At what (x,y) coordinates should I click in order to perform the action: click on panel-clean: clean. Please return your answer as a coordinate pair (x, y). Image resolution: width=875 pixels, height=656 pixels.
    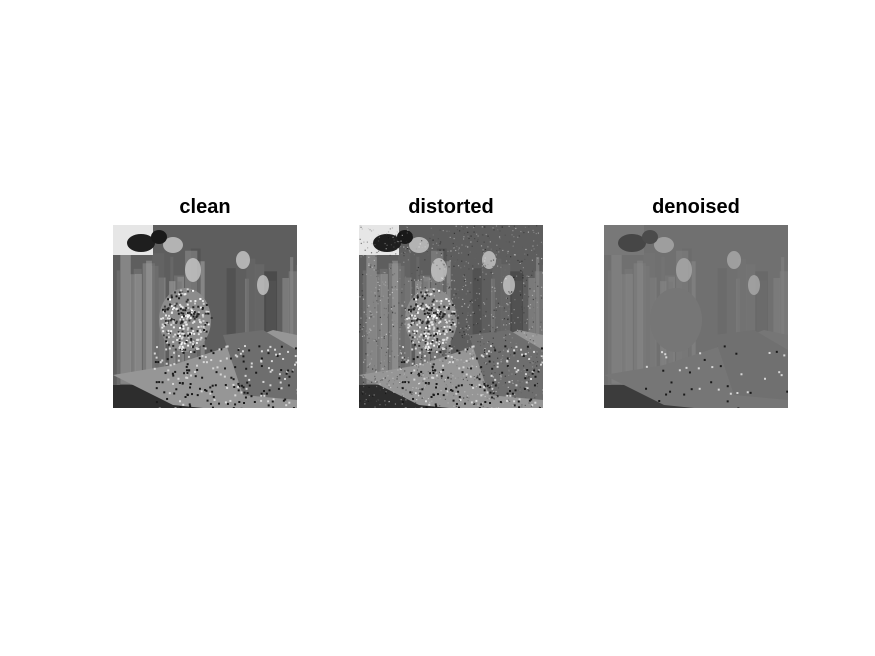
    Looking at the image, I should click on (205, 299).